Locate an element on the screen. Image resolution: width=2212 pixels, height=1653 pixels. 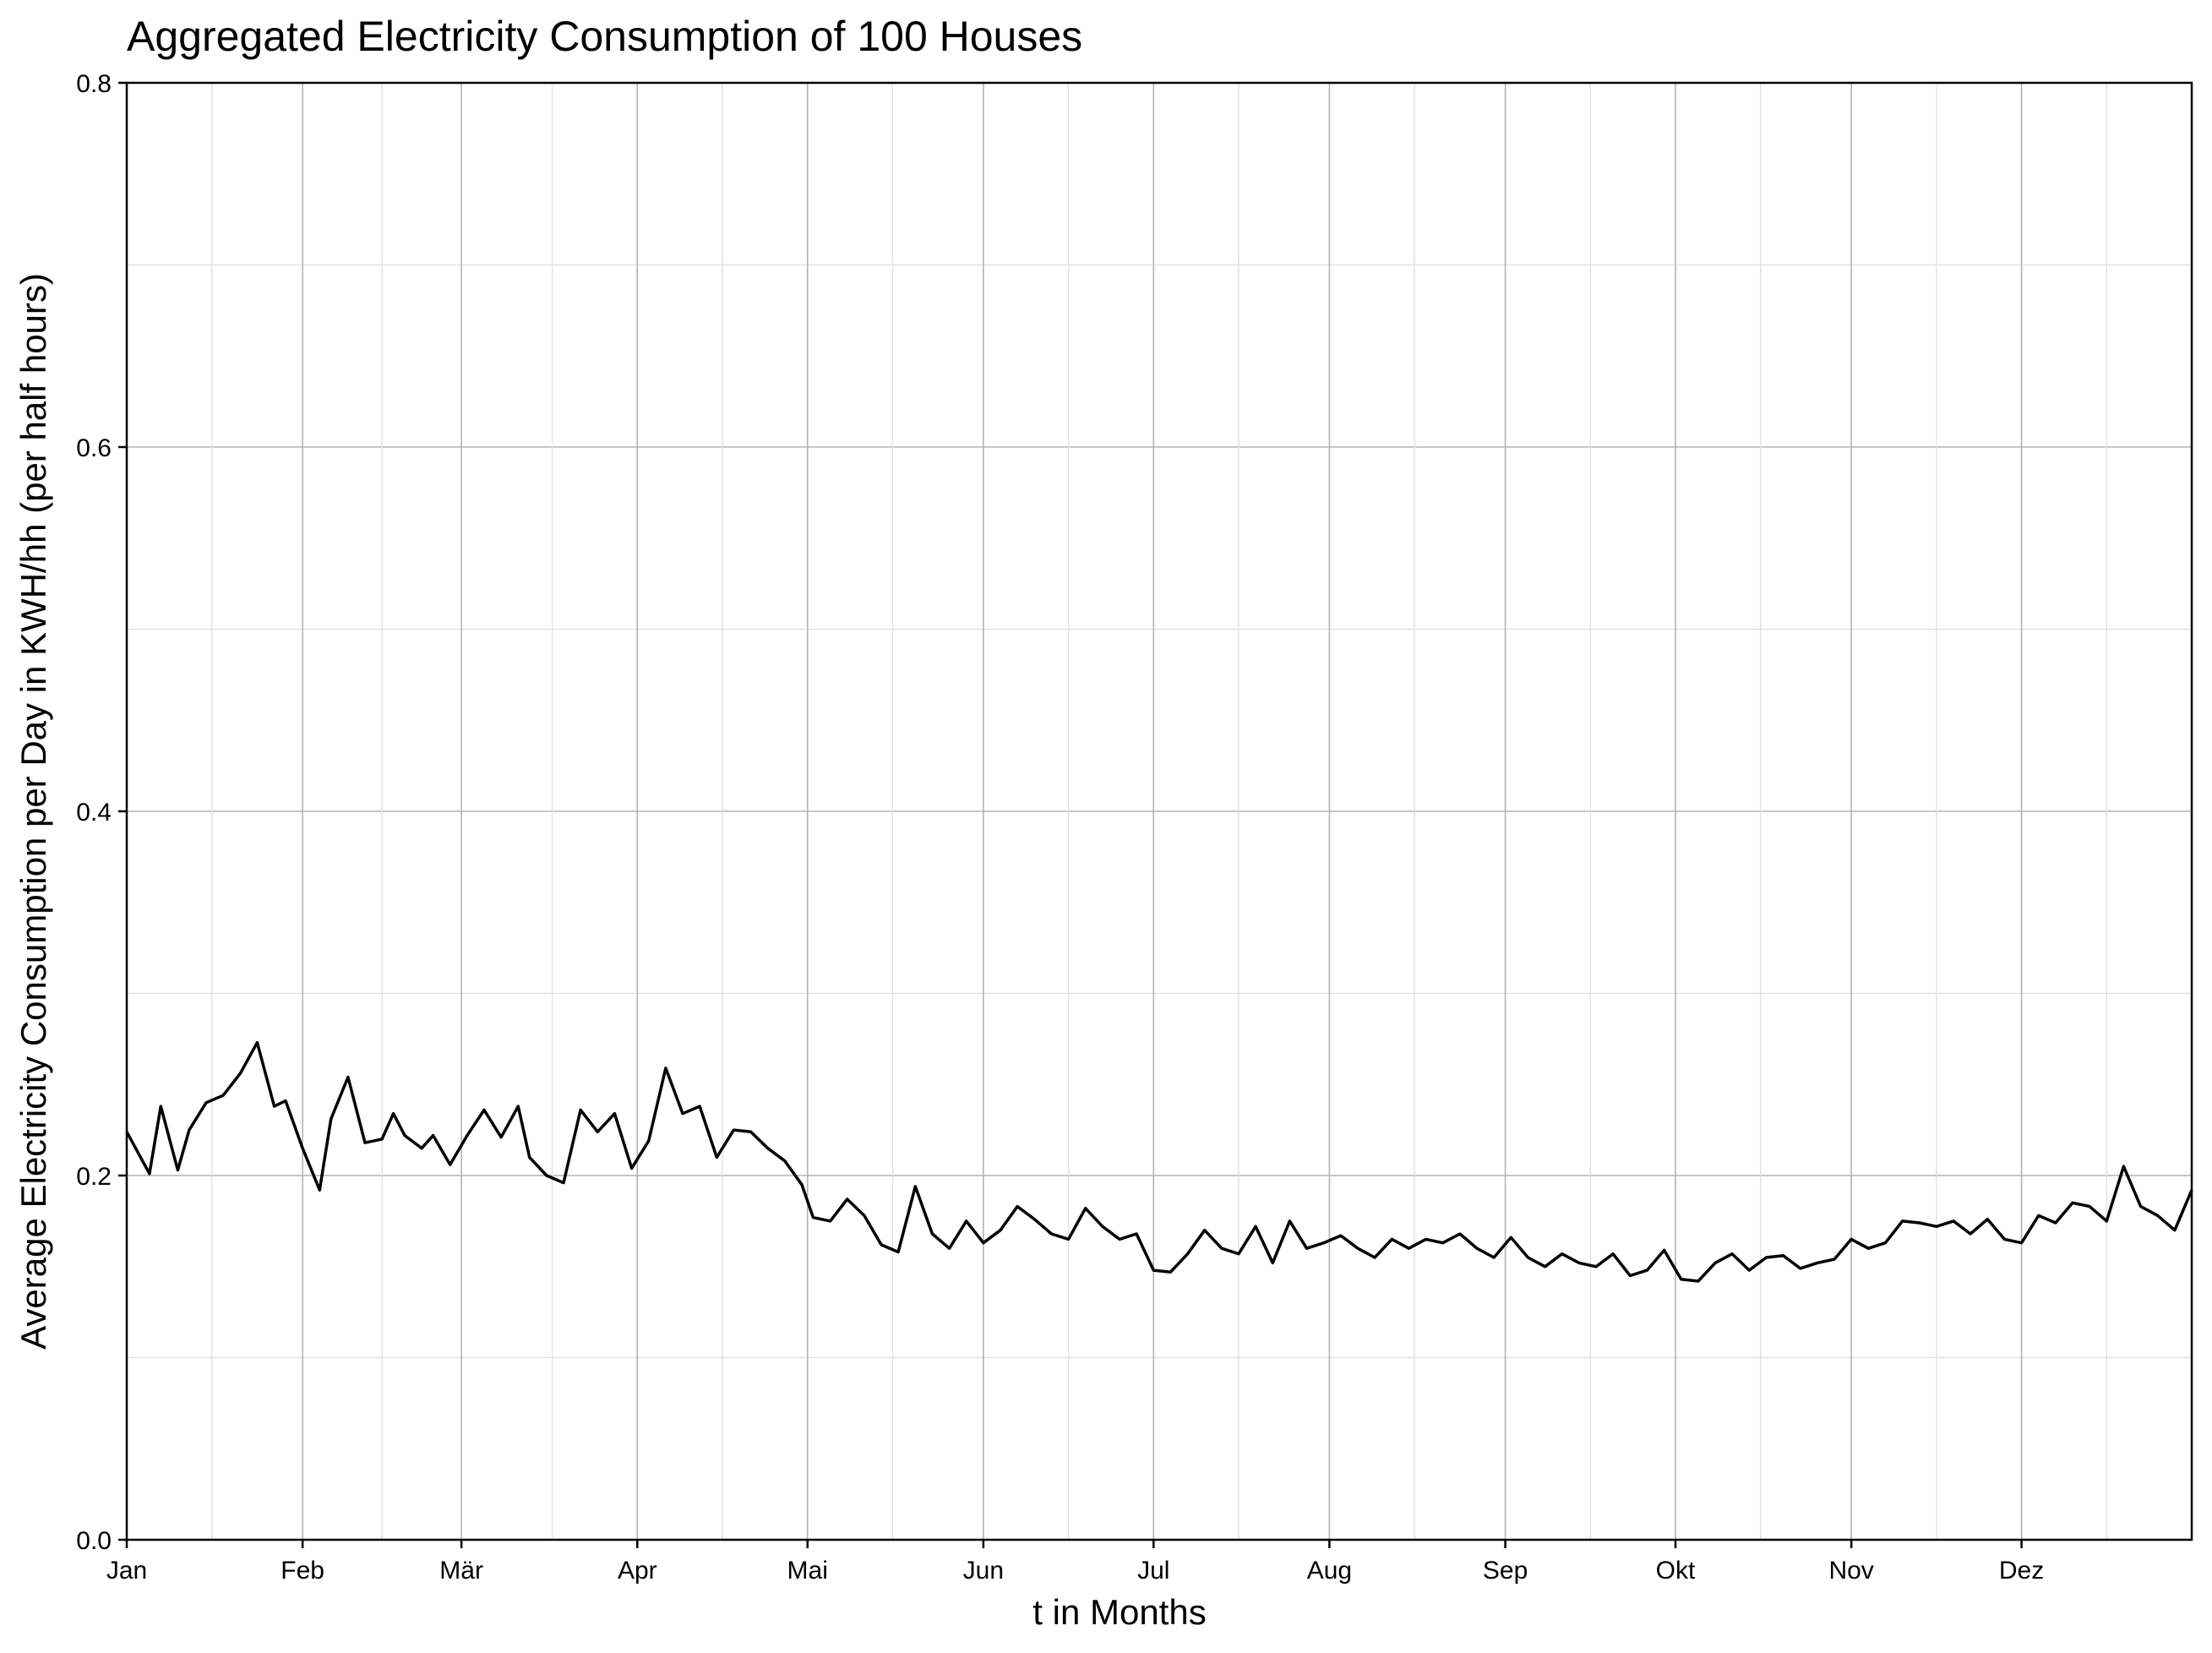
y-tick-label: 0.2 is located at coordinates (94, 1177).